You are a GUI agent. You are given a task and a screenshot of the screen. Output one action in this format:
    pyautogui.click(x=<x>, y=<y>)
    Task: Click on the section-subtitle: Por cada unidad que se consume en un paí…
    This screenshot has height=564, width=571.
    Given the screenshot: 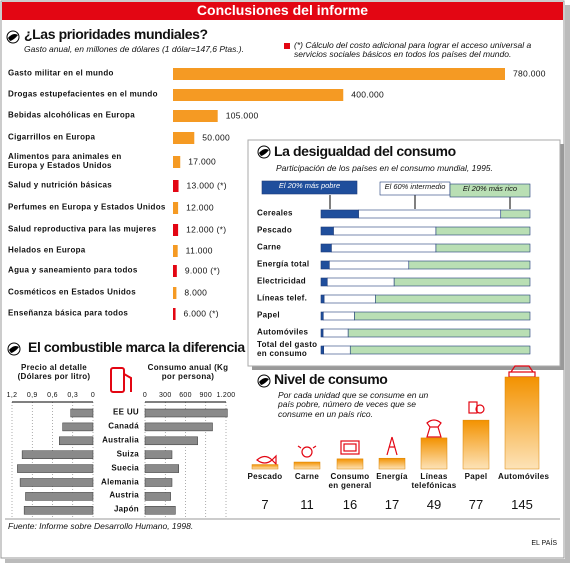 What is the action you would take?
    pyautogui.click(x=353, y=404)
    